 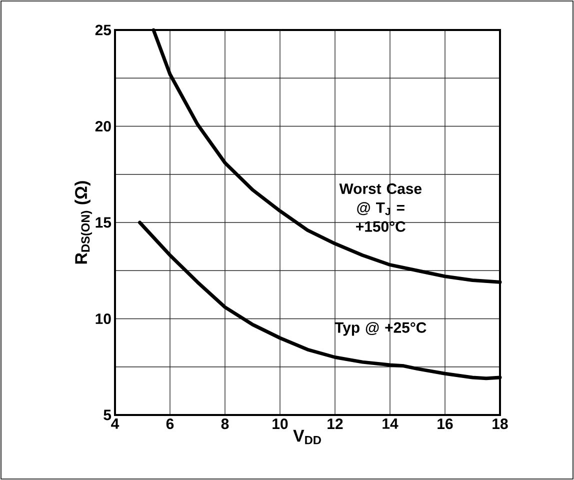 What do you see at coordinates (103, 318) in the screenshot?
I see `y-tick-label: 10` at bounding box center [103, 318].